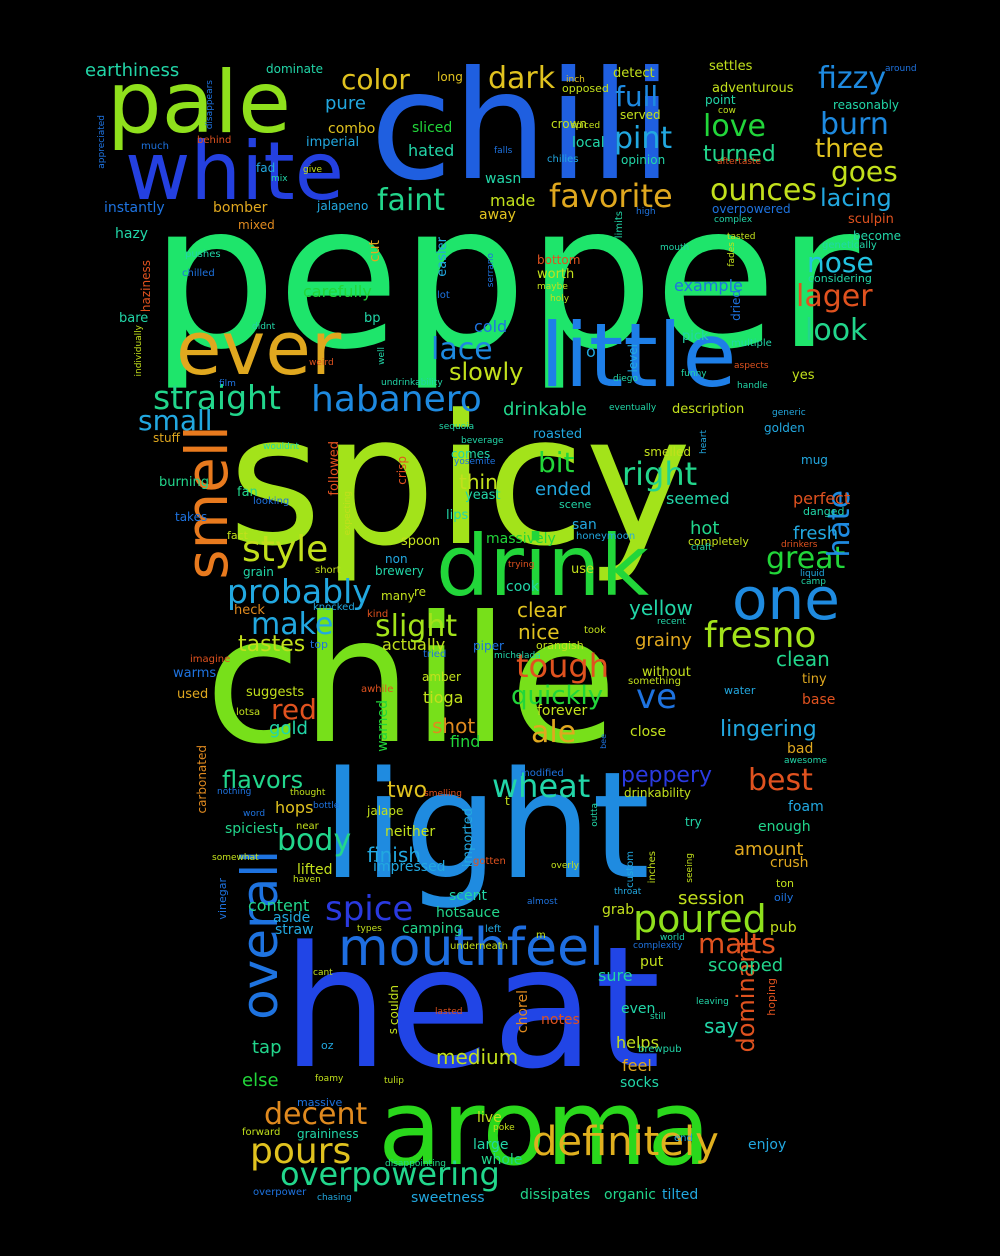 The image size is (1000, 1256). I want to click on word-nose: nose, so click(840, 262).